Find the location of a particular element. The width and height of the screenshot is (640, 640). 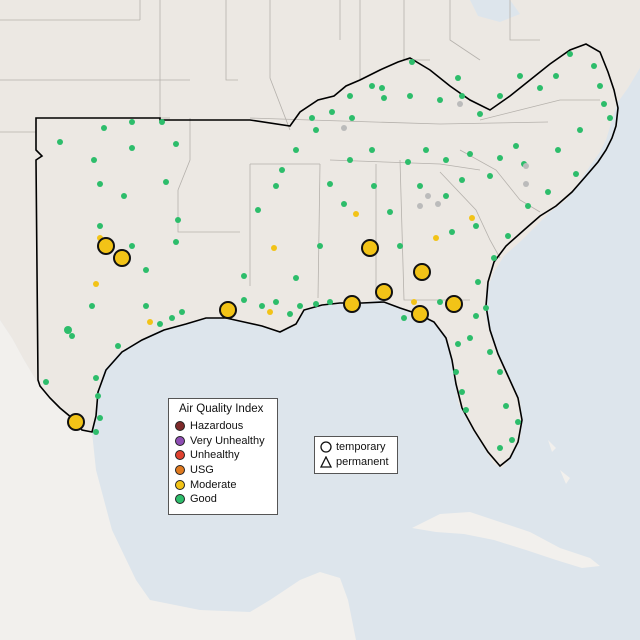

legend-item-good: Good is located at coordinates (223, 499).